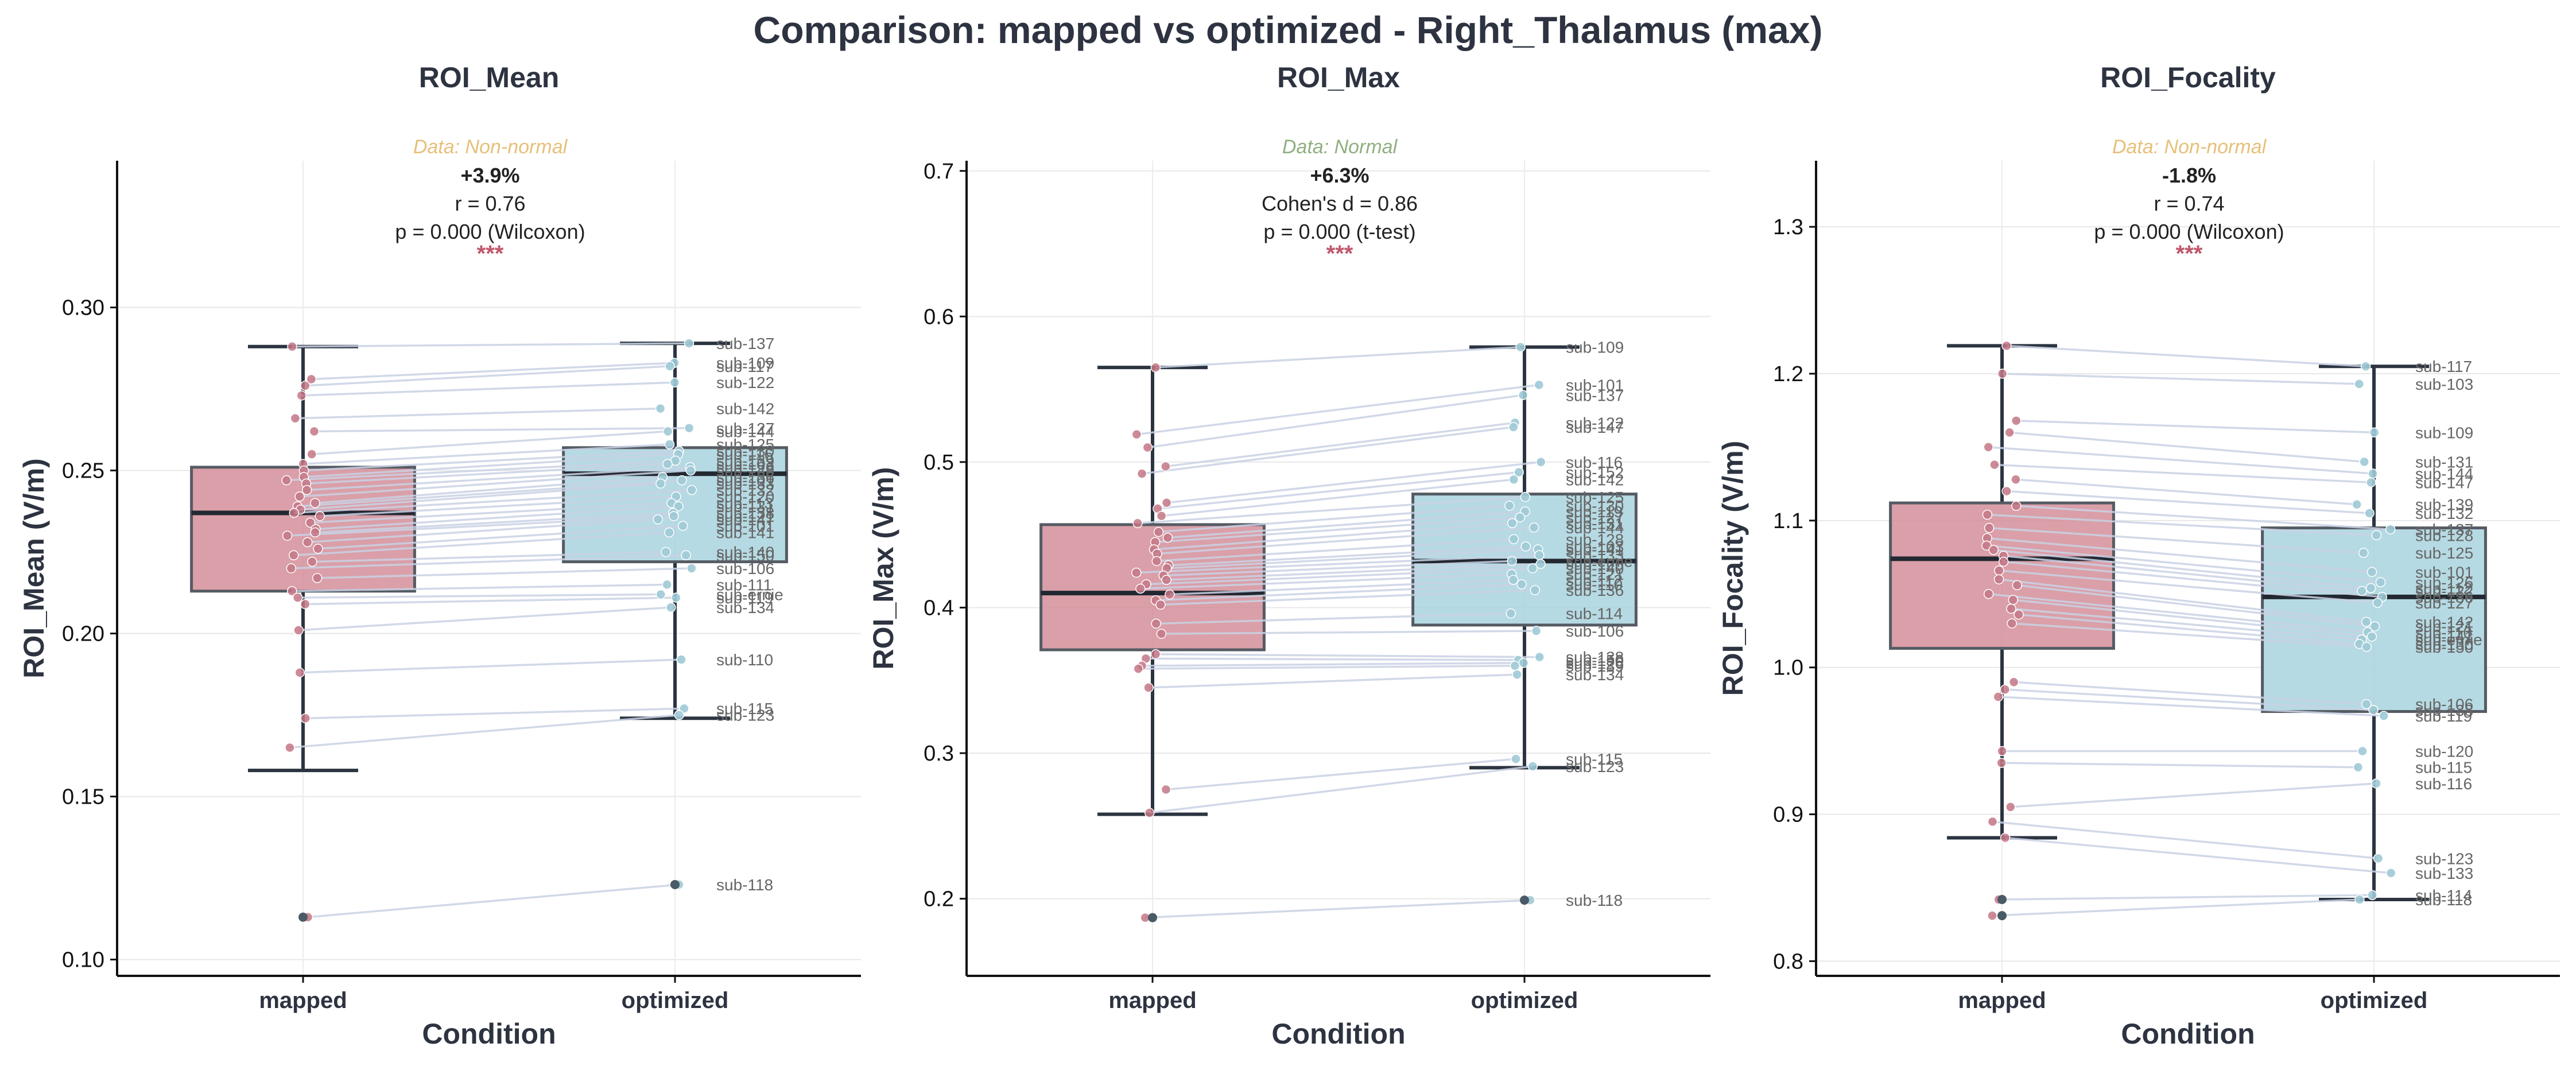  I want to click on subject-label: sub-130, so click(1595, 506).